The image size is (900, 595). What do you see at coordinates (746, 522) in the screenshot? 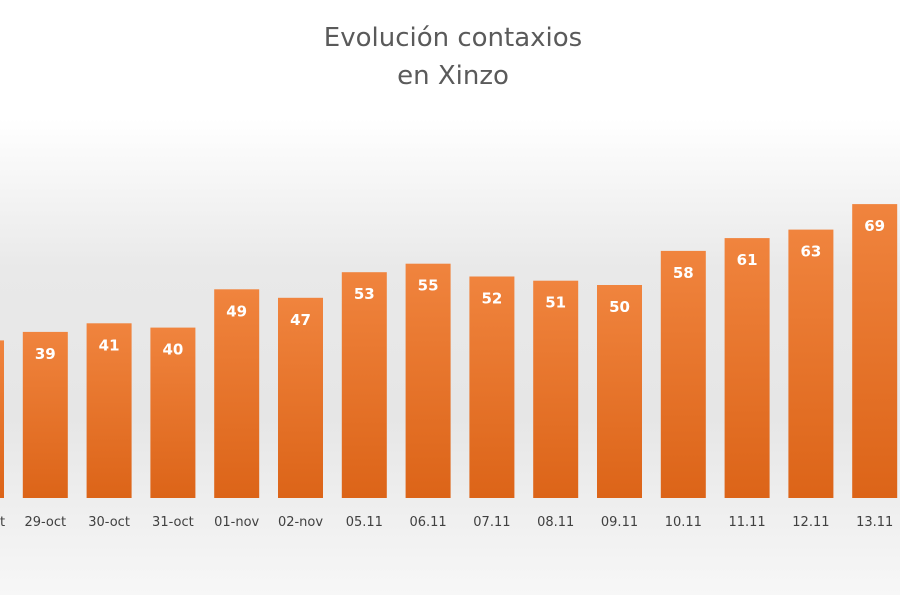
I see `x-tick-label: 11.11` at bounding box center [746, 522].